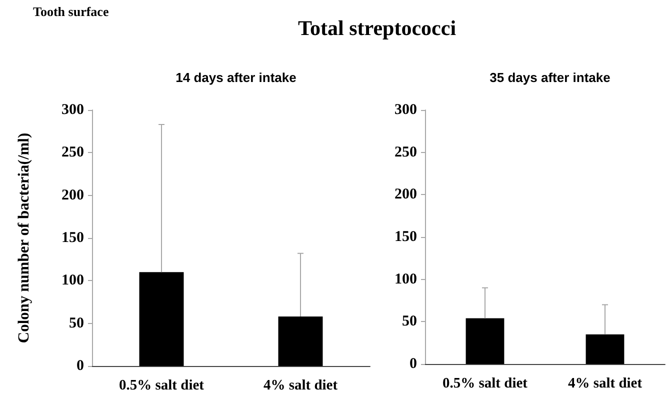  What do you see at coordinates (71, 12) in the screenshot?
I see `text: Tooth surface` at bounding box center [71, 12].